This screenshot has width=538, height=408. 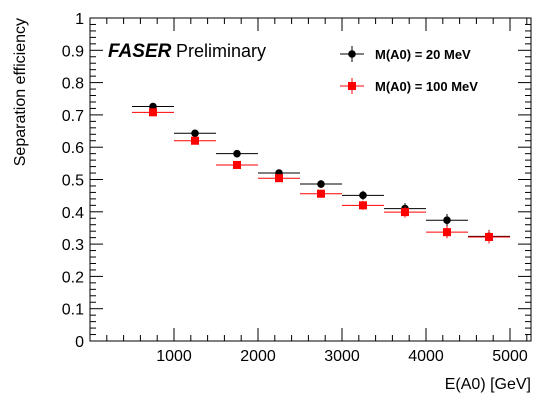 What do you see at coordinates (409, 70) in the screenshot?
I see `legend: M(A0) = 20 MeV M(A0) = 100 MeV` at bounding box center [409, 70].